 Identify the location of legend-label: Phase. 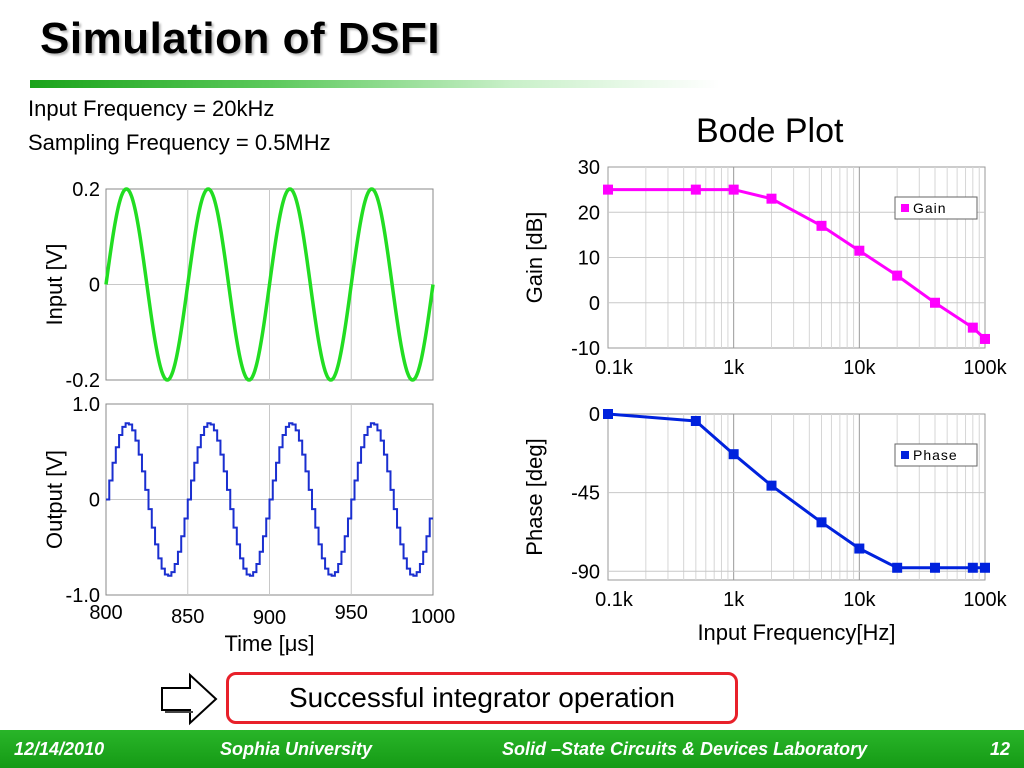
(935, 455).